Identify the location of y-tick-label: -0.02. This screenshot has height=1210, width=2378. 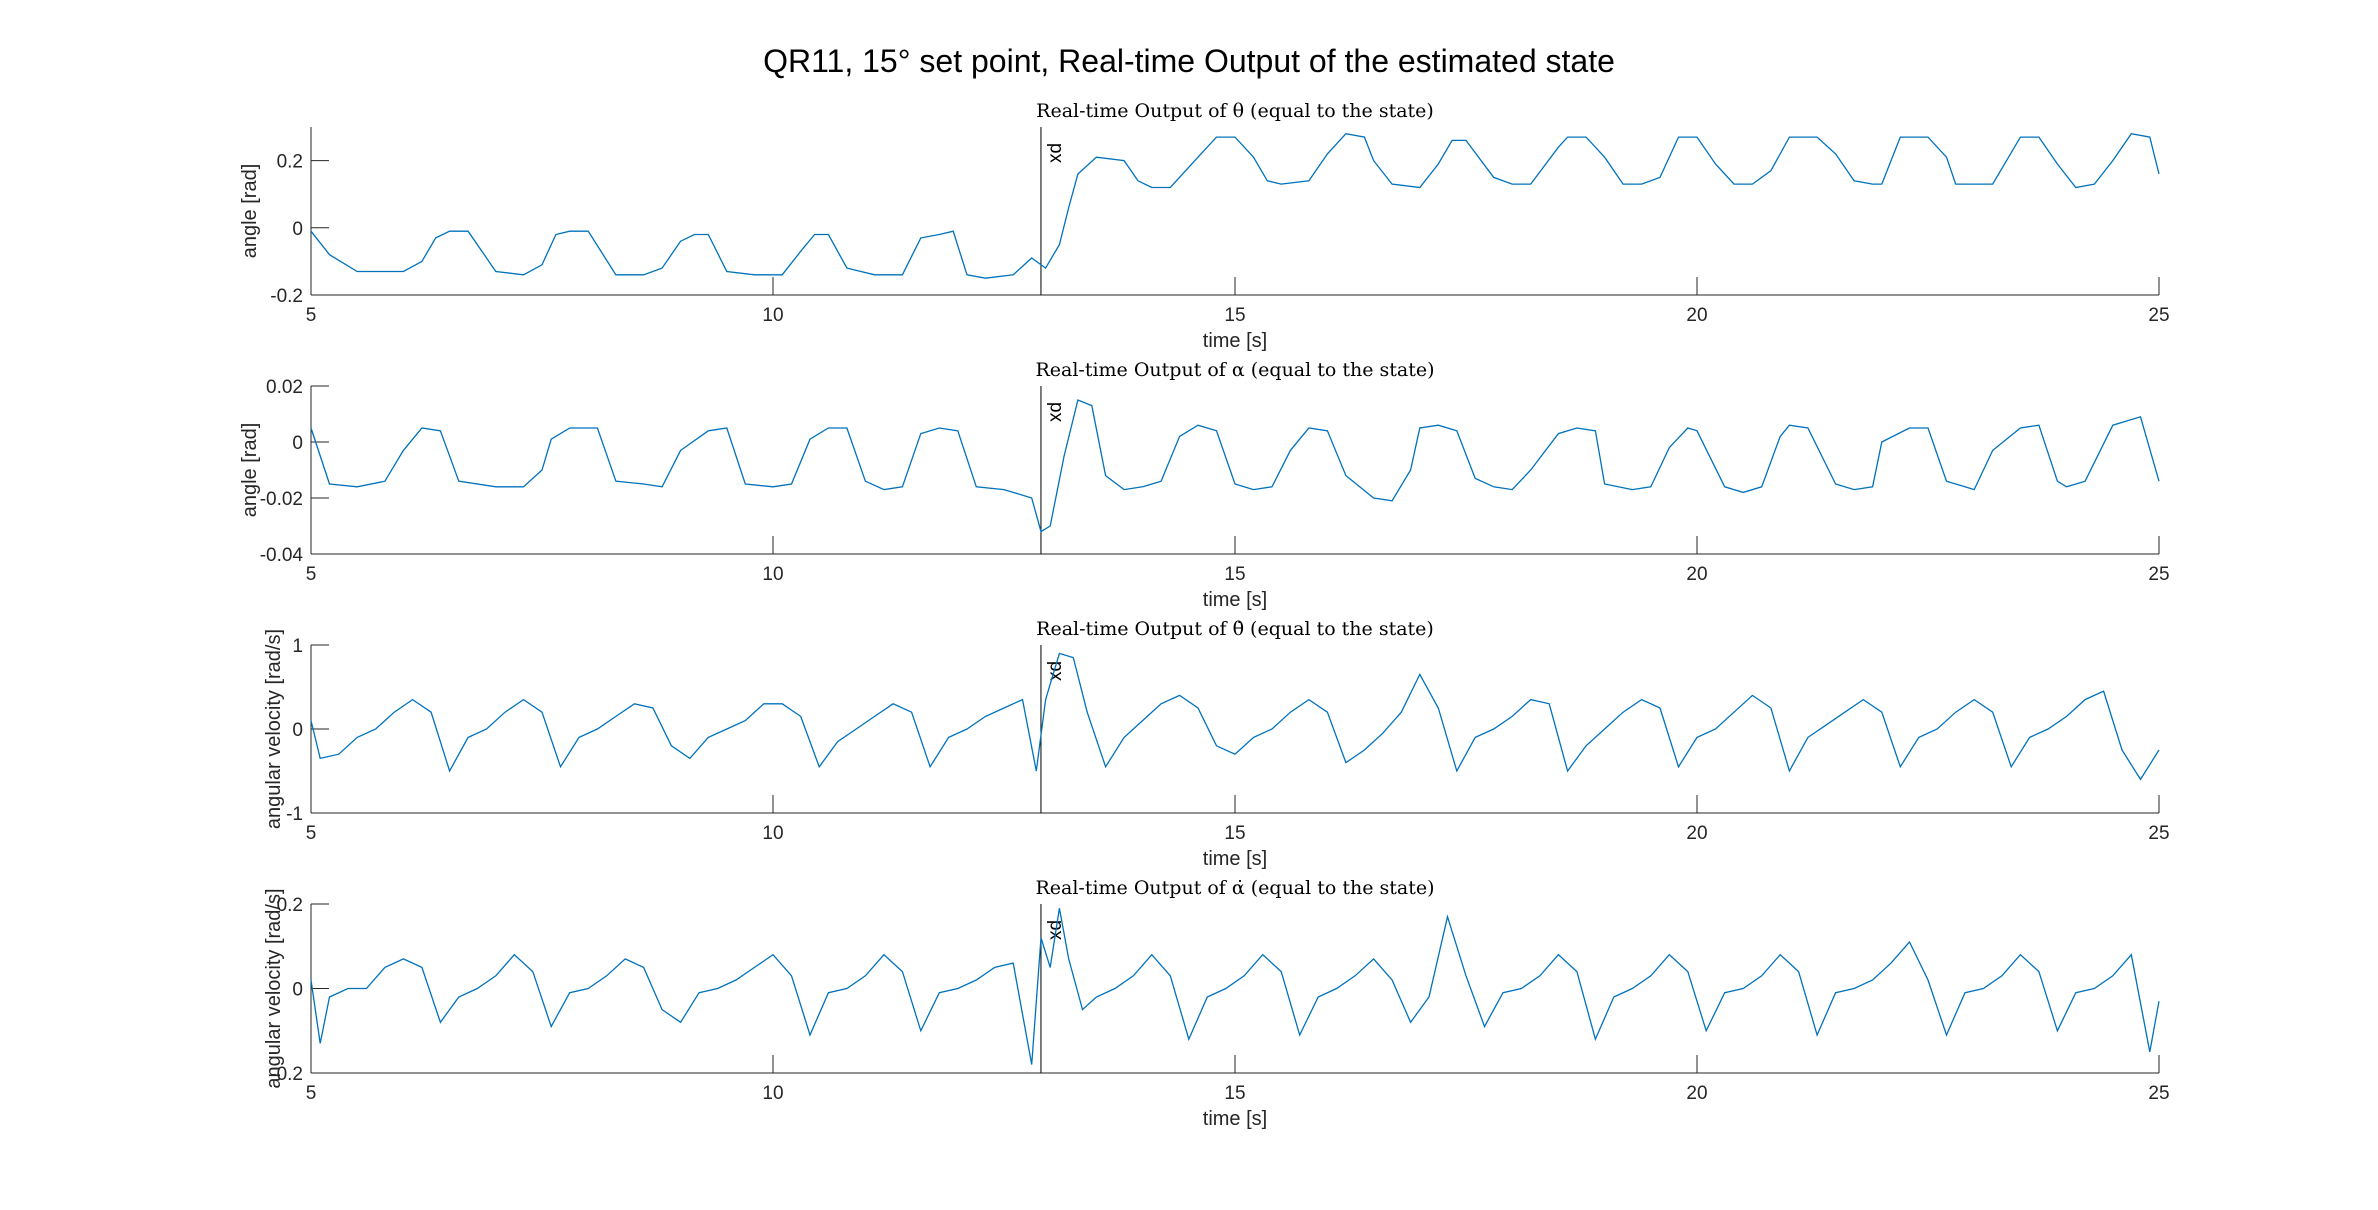
(281, 499).